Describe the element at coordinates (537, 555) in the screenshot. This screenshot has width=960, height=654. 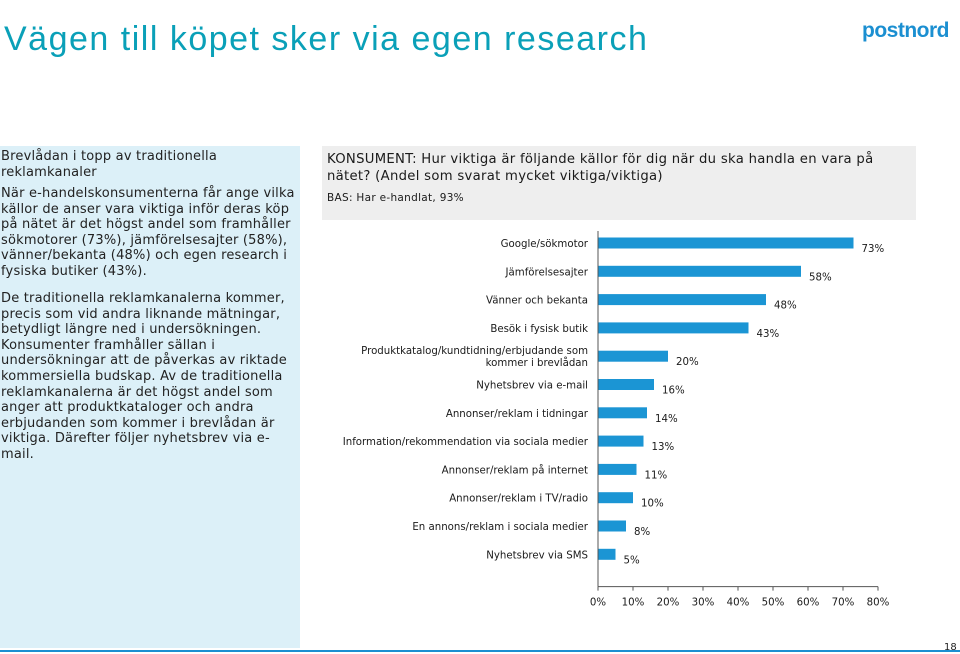
I see `category-label: Nyhetsbrev via SMS` at that location.